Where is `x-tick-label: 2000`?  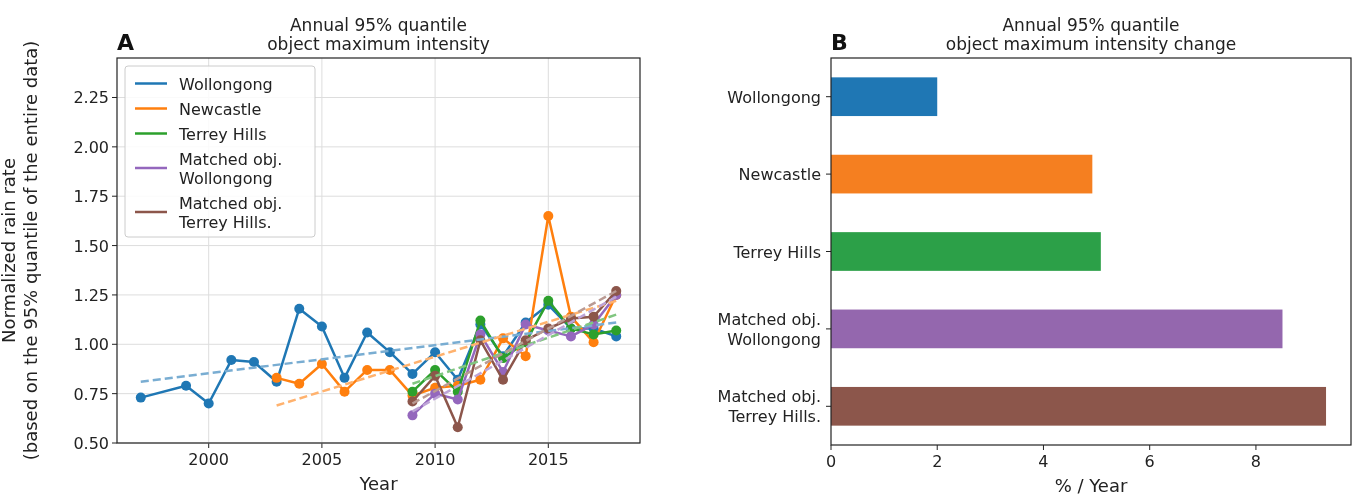 x-tick-label: 2000 is located at coordinates (209, 459).